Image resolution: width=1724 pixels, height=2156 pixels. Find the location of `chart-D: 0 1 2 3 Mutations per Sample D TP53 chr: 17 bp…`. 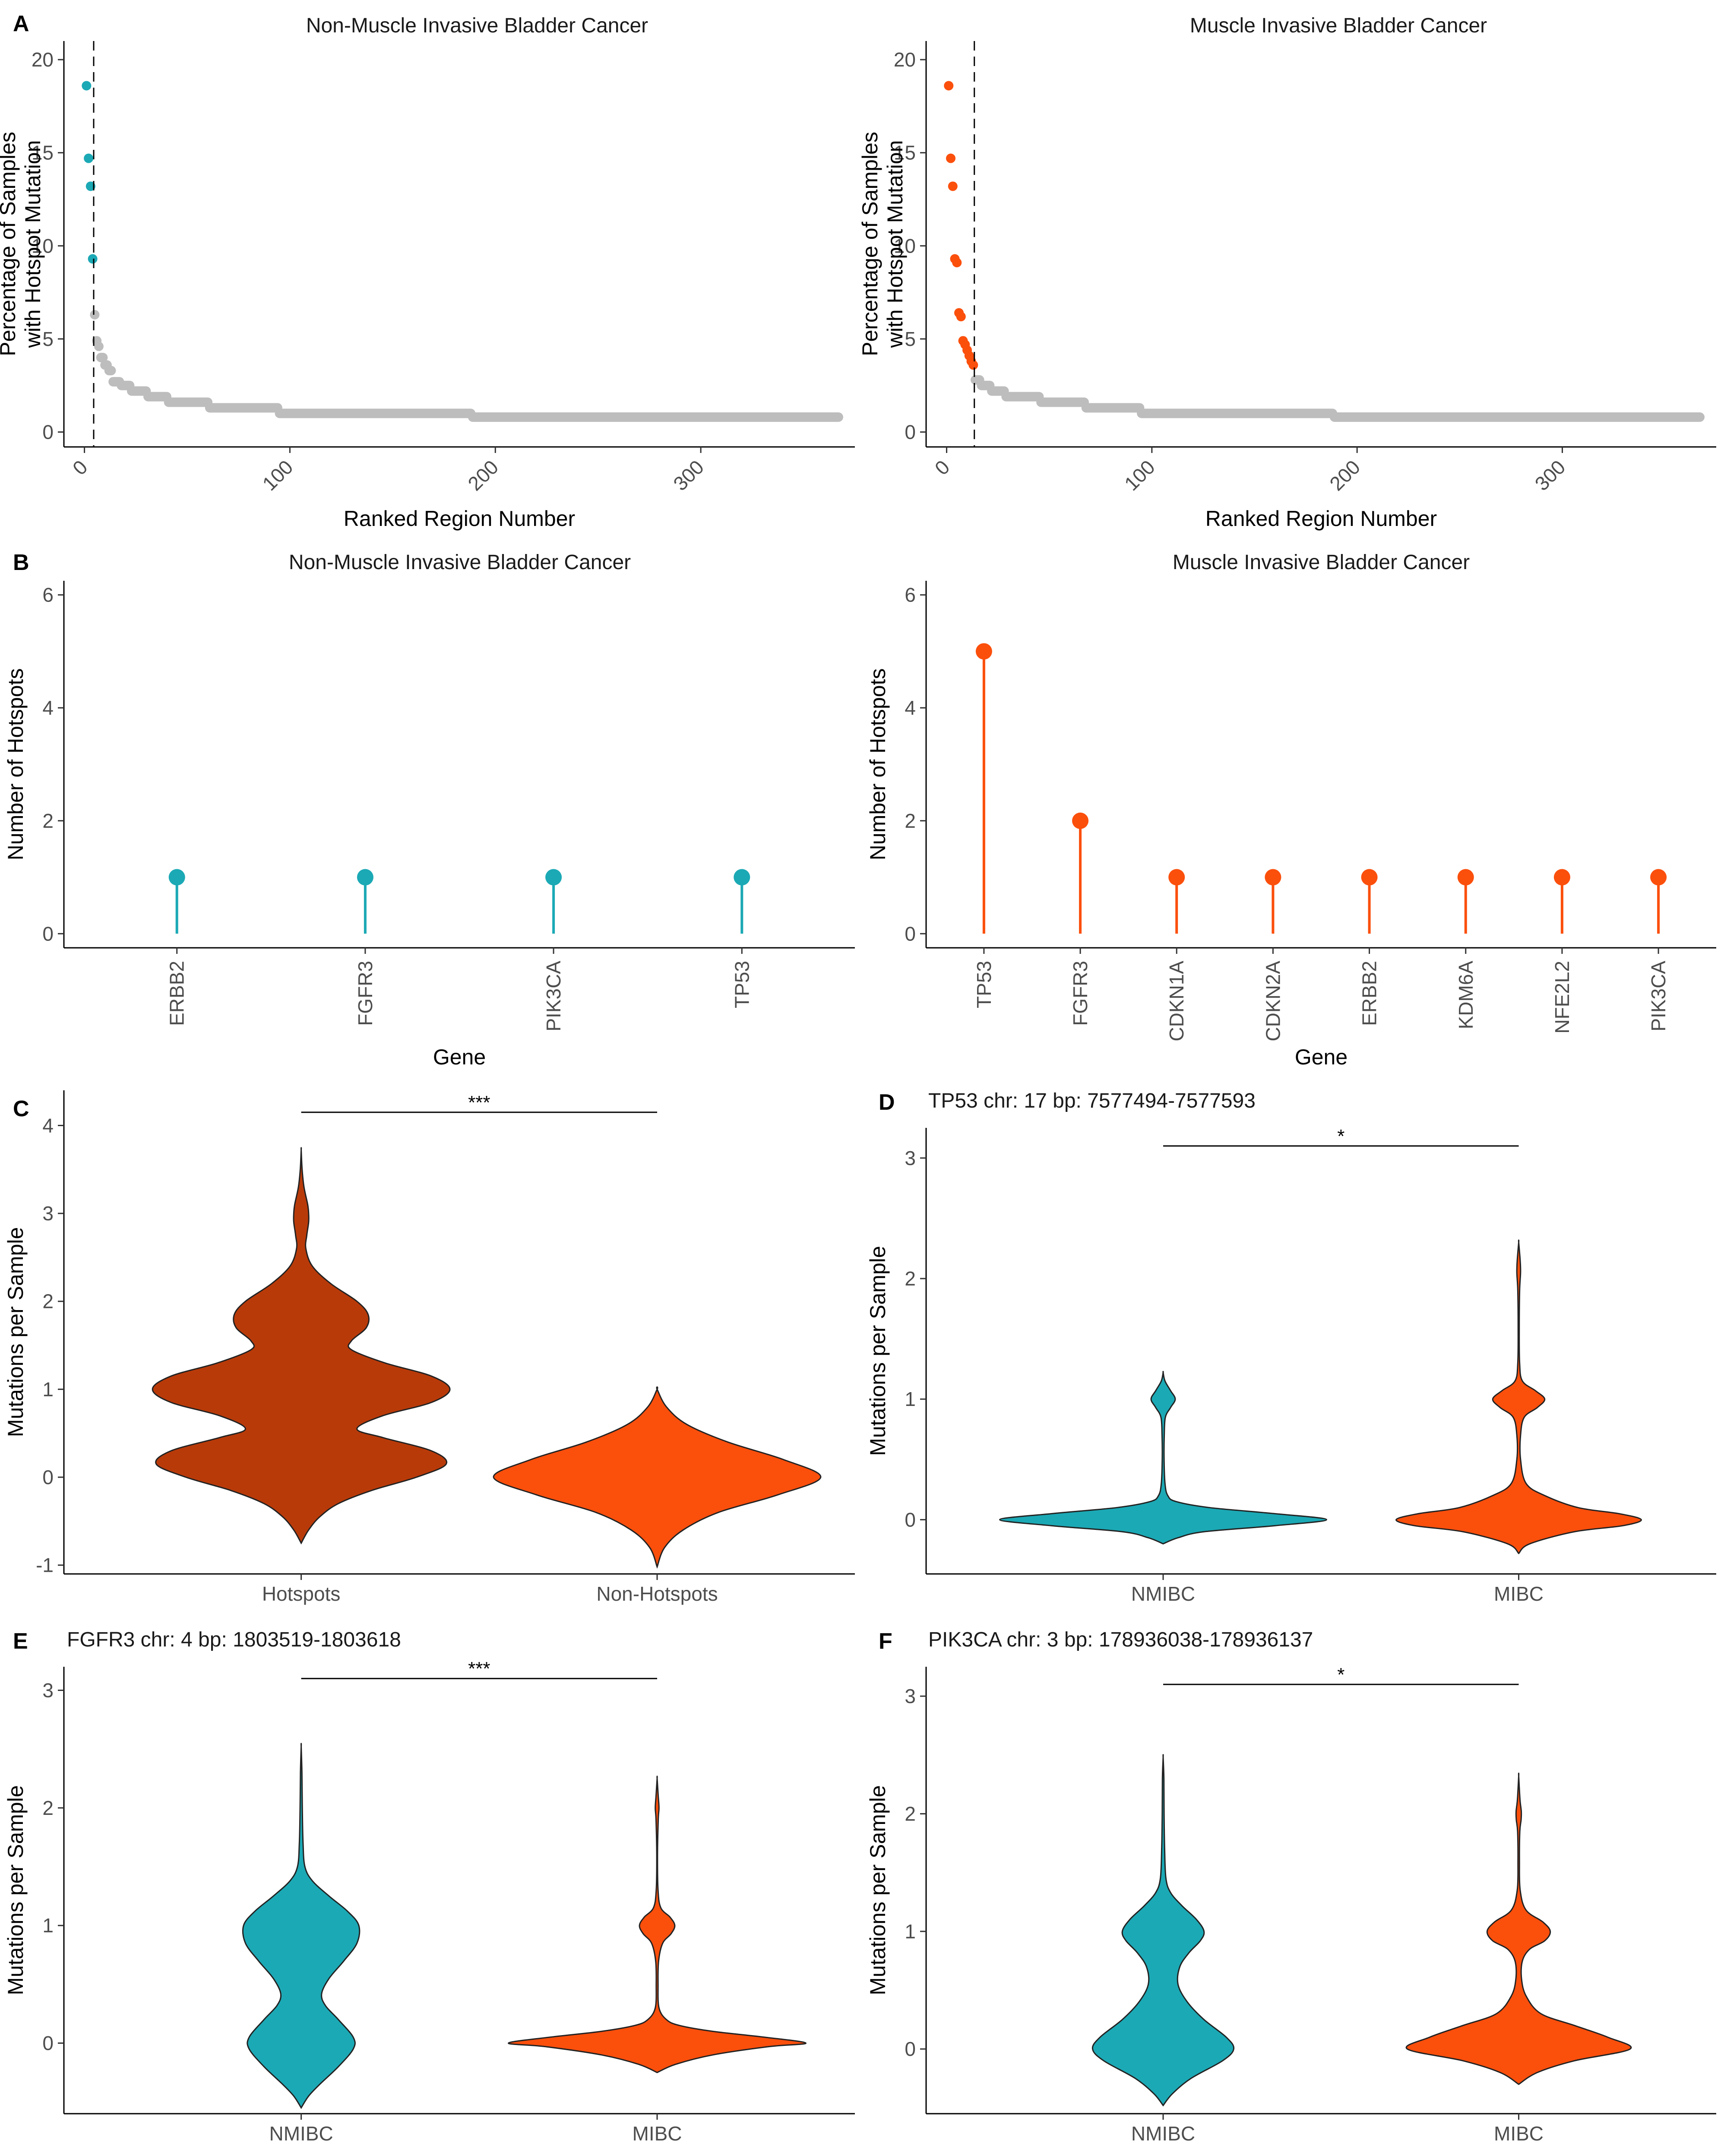

chart-D: 0 1 2 3 Mutations per Sample D TP53 chr: 17 bp… is located at coordinates (1291, 1347).